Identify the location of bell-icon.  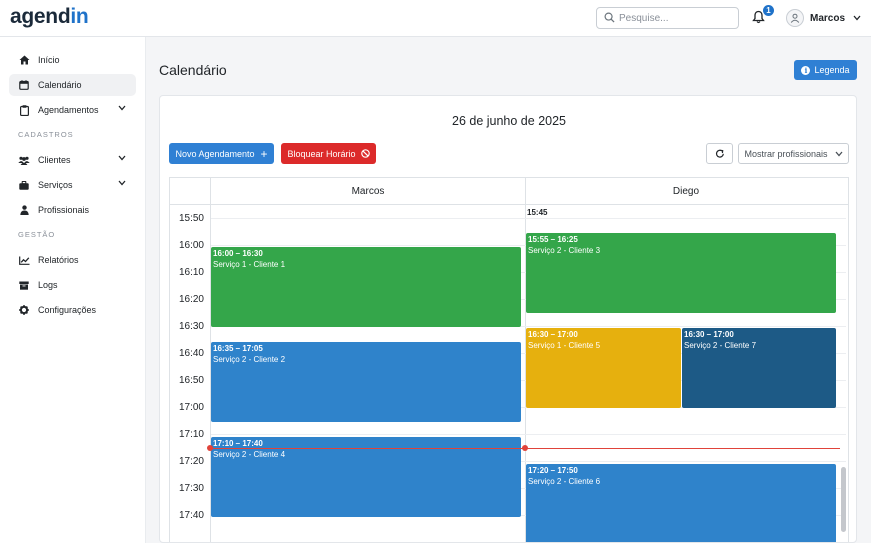
(758, 17).